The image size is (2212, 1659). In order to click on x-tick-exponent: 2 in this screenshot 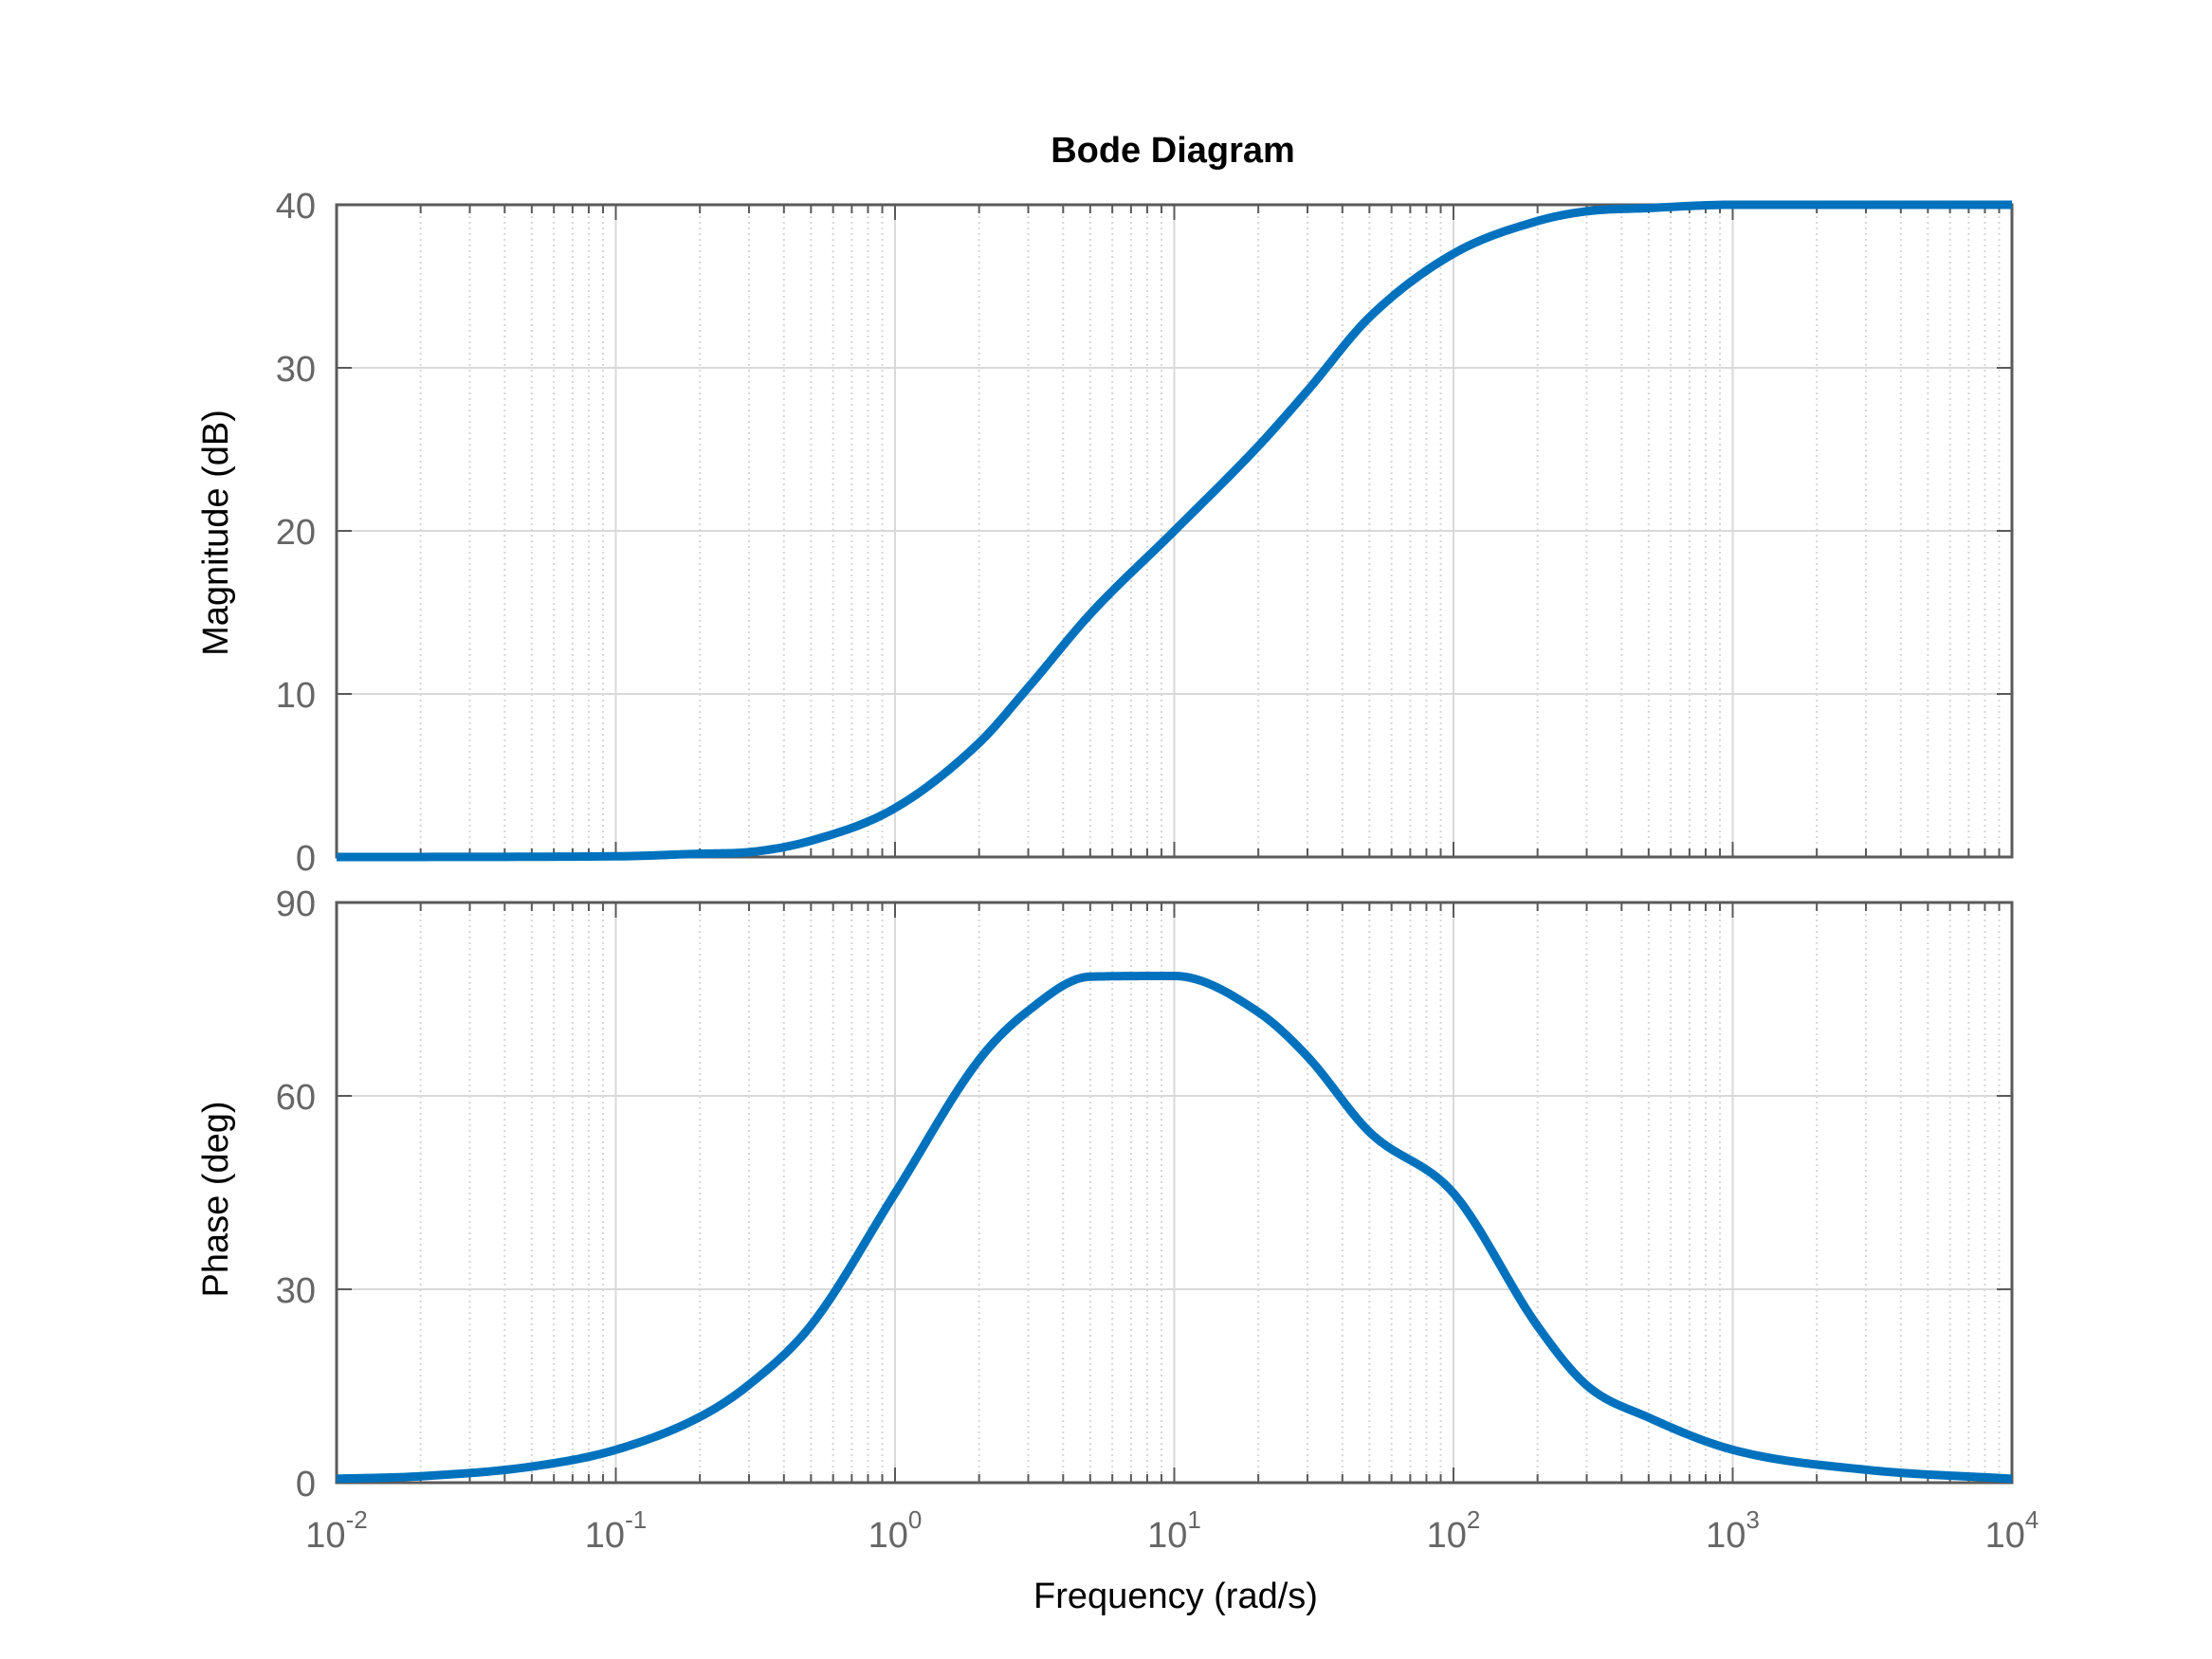, I will do `click(1473, 1519)`.